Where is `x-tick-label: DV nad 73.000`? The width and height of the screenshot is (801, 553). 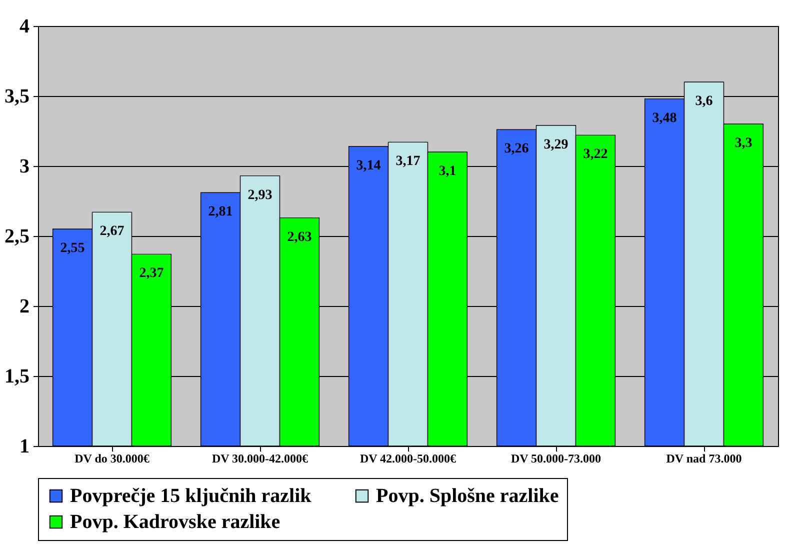
x-tick-label: DV nad 73.000 is located at coordinates (704, 459).